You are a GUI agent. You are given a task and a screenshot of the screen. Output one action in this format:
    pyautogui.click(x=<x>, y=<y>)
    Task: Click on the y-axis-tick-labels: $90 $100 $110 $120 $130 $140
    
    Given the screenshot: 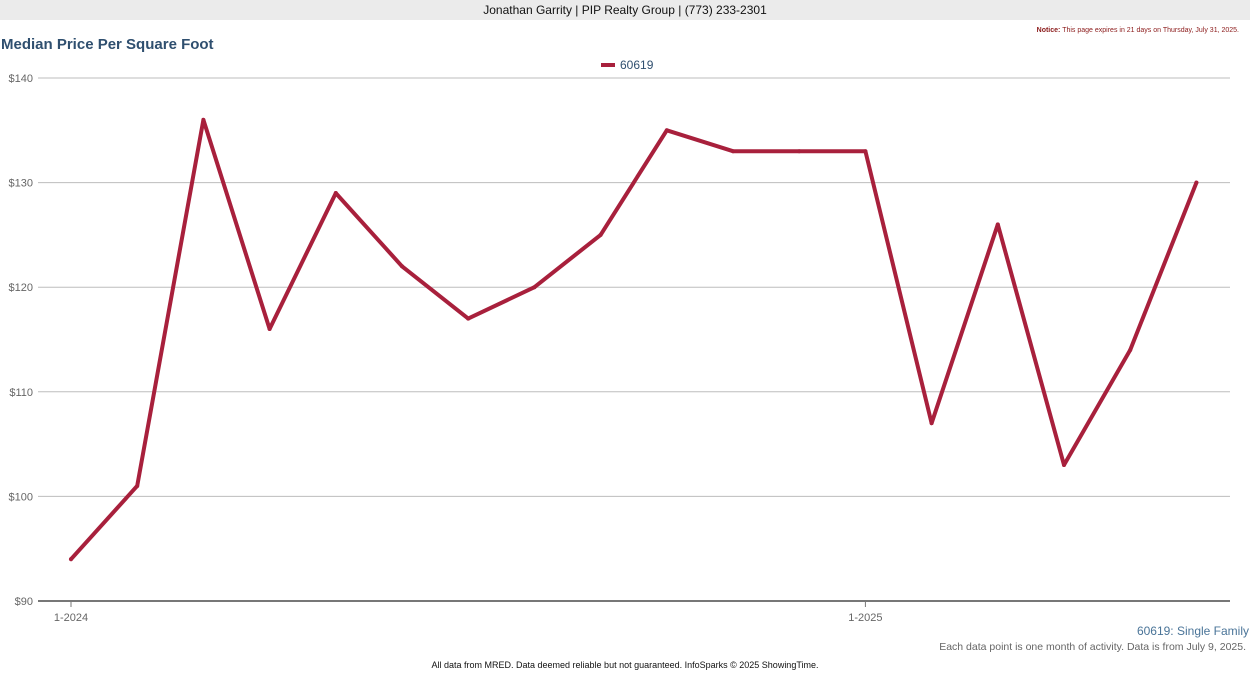 What is the action you would take?
    pyautogui.click(x=21, y=340)
    